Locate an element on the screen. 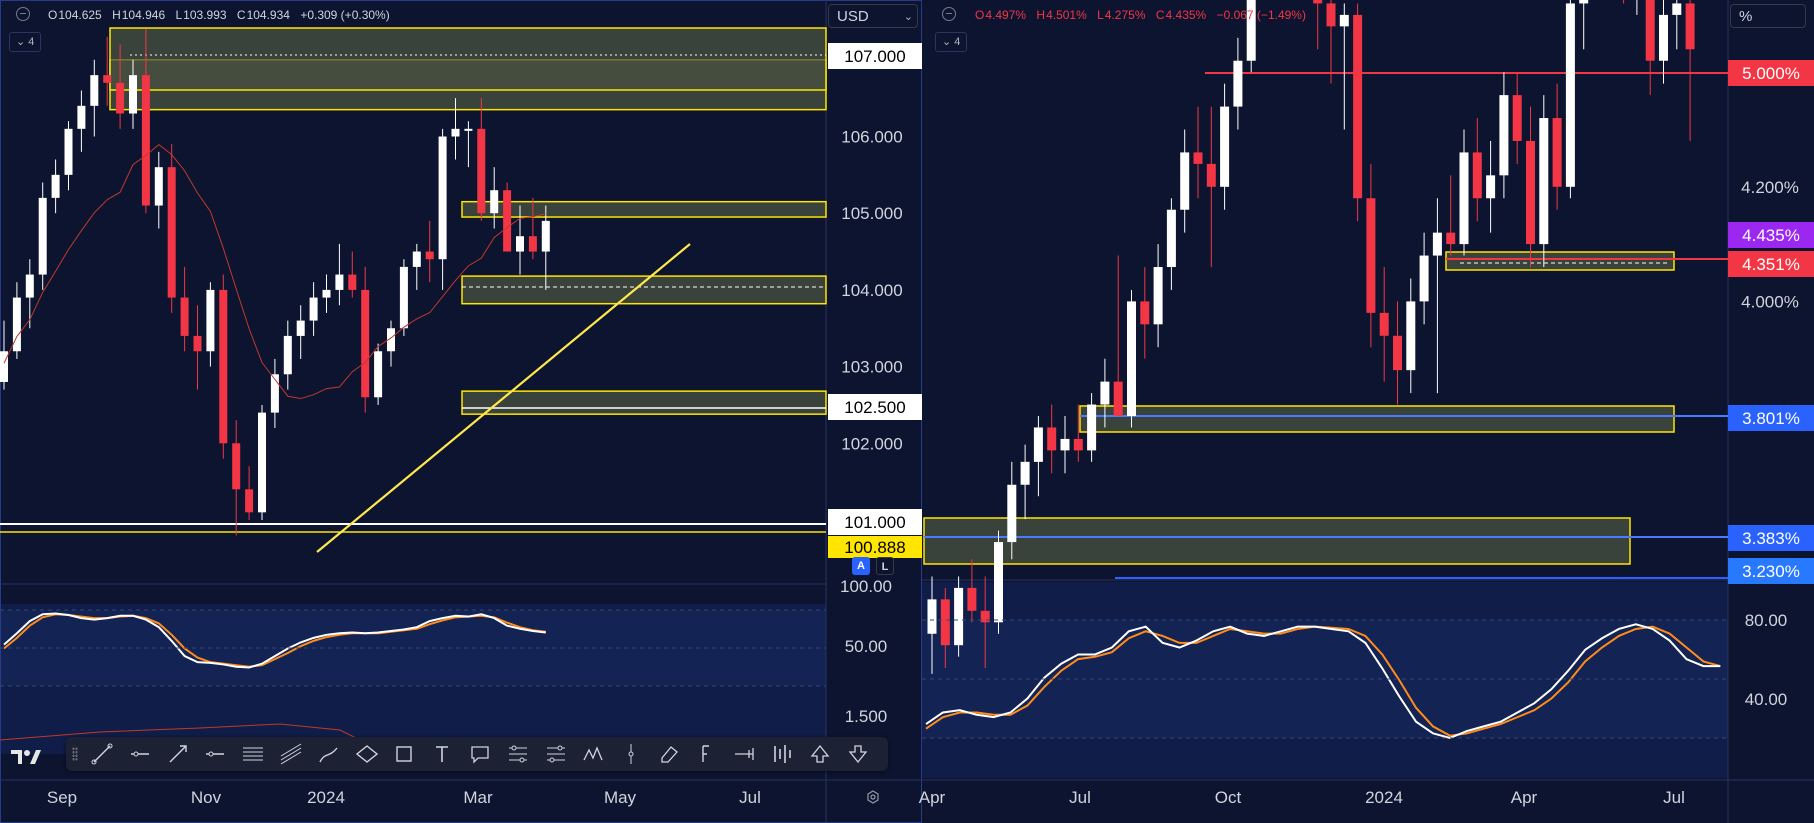 The width and height of the screenshot is (1814, 823). ellipse-icon is located at coordinates (367, 754).